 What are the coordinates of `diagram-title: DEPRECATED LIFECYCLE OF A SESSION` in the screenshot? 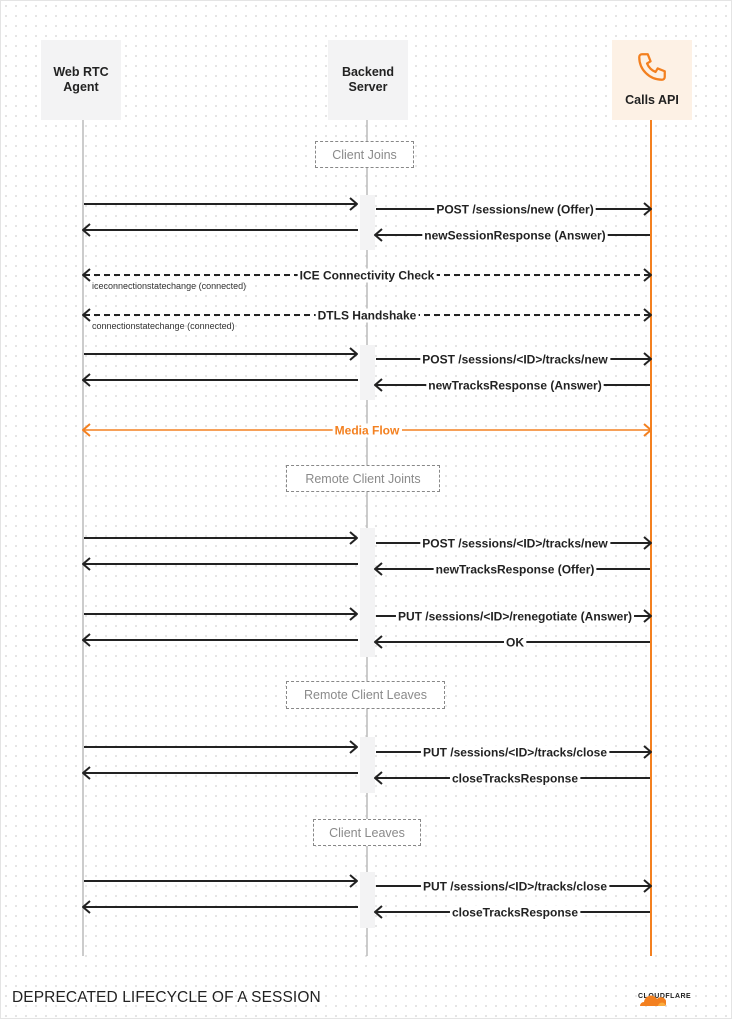 It's located at (166, 997).